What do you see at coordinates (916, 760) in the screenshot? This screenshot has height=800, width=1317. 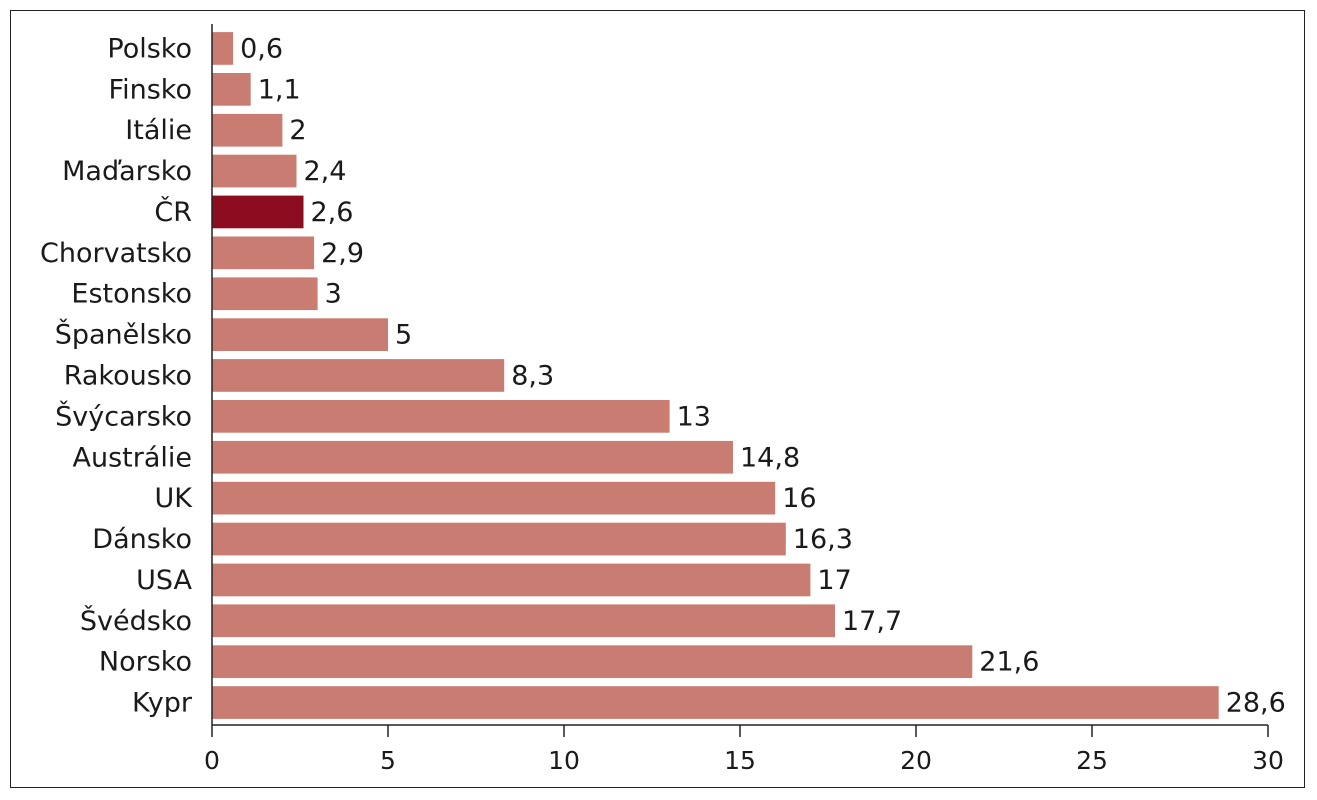 I see `x-tick-label: 20` at bounding box center [916, 760].